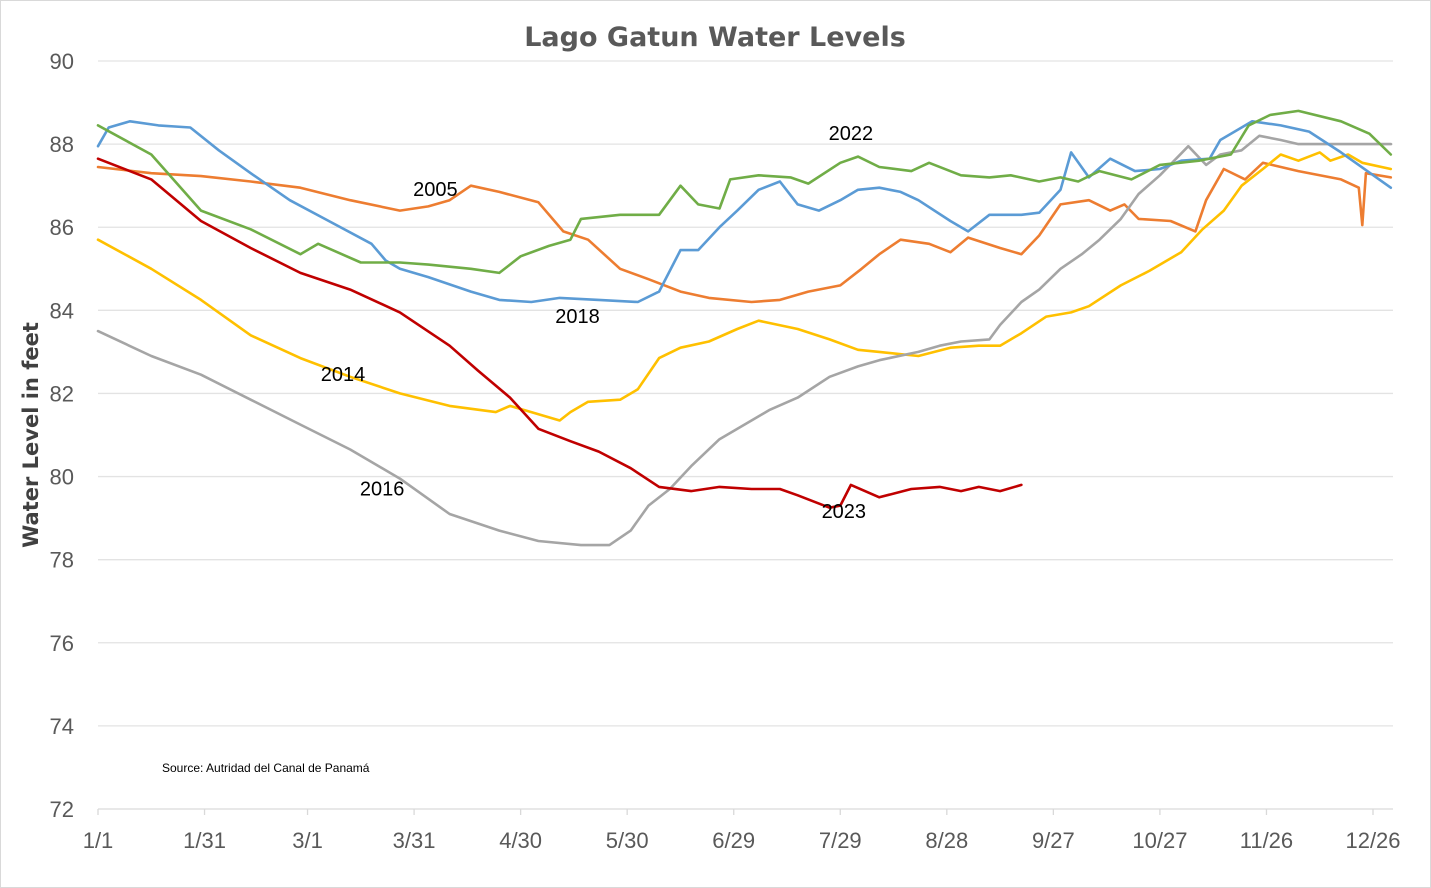 This screenshot has height=888, width=1431. I want to click on source-note: Source: Autridad del Canal de Panamá, so click(266, 768).